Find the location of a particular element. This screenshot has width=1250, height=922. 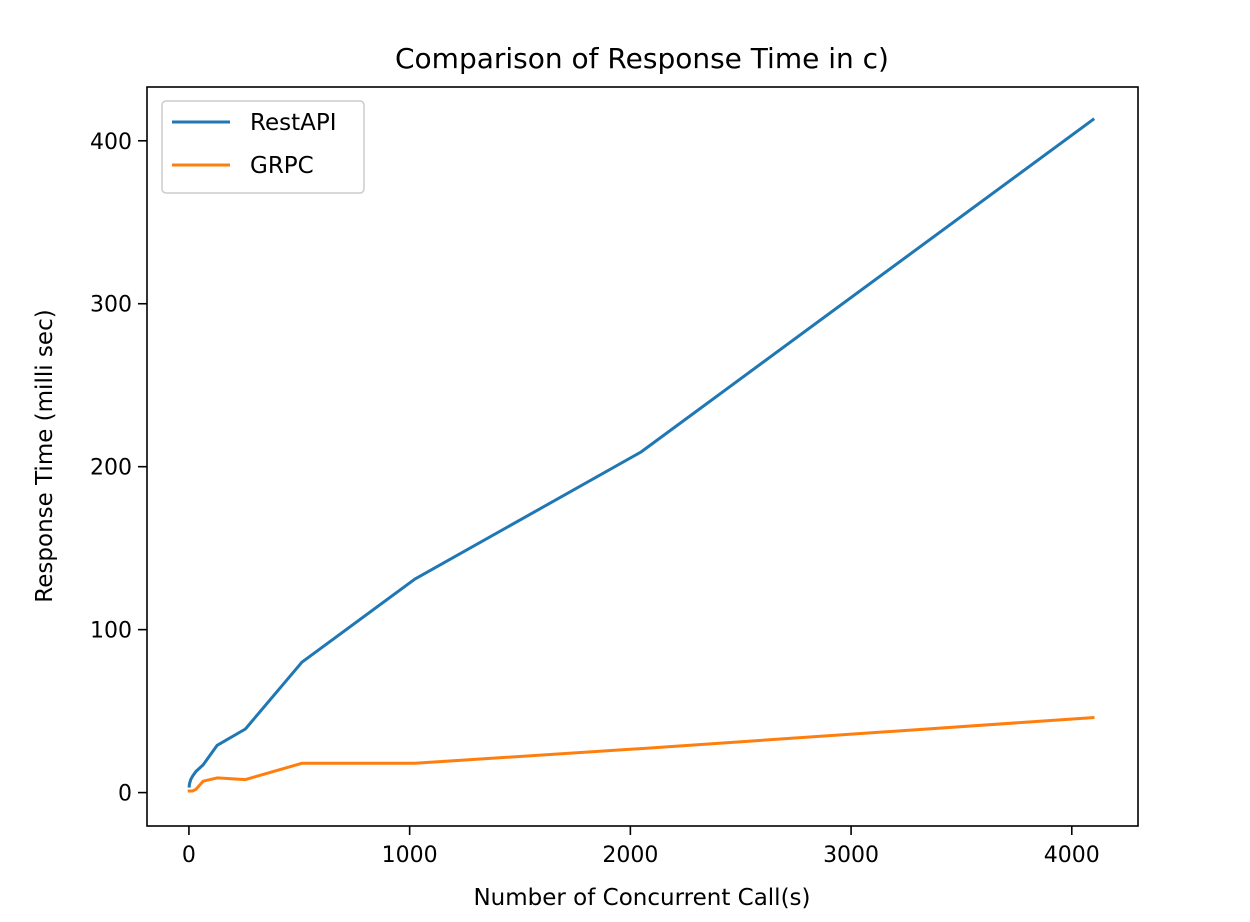

x-tick-label: 4000 is located at coordinates (1072, 855).